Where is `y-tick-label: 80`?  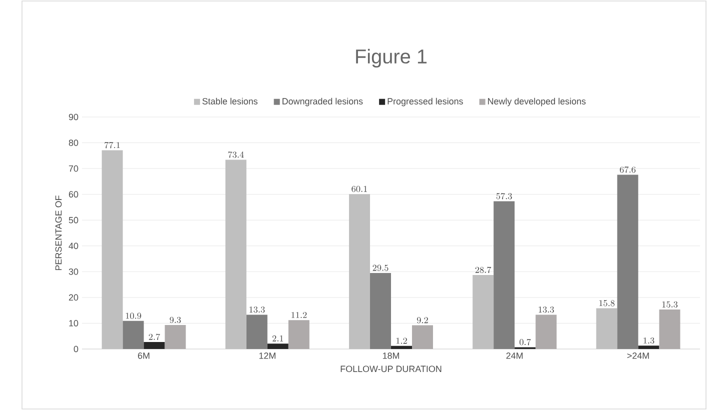
y-tick-label: 80 is located at coordinates (73, 143).